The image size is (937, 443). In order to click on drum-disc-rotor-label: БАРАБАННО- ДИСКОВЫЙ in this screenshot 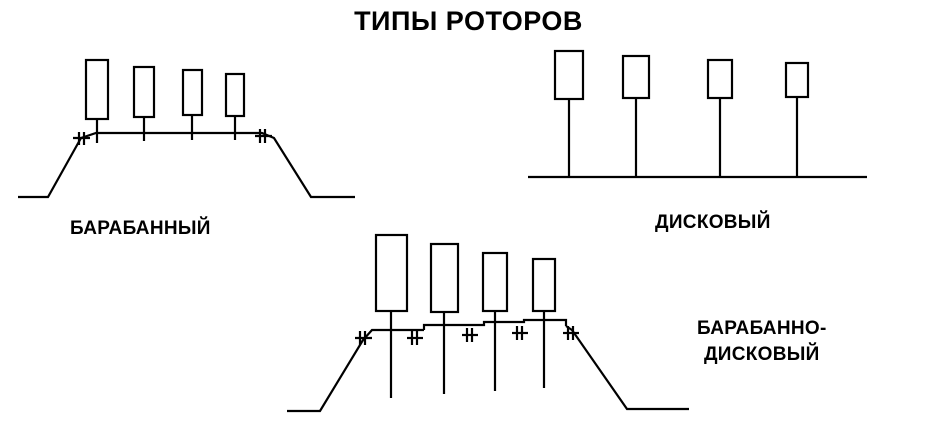, I will do `click(762, 342)`.